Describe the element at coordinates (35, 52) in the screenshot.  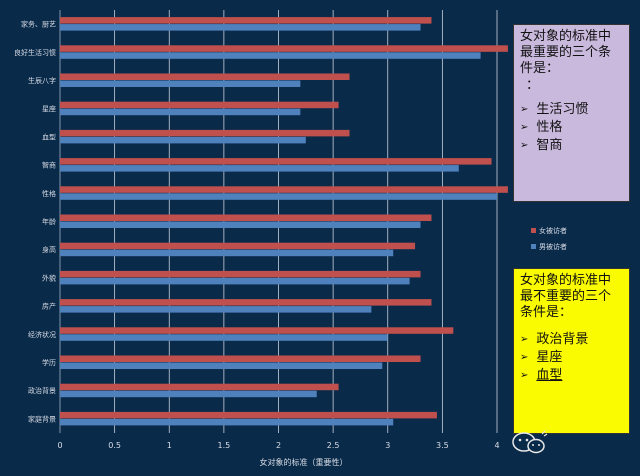
I see `category-label: 良好生活习惯` at that location.